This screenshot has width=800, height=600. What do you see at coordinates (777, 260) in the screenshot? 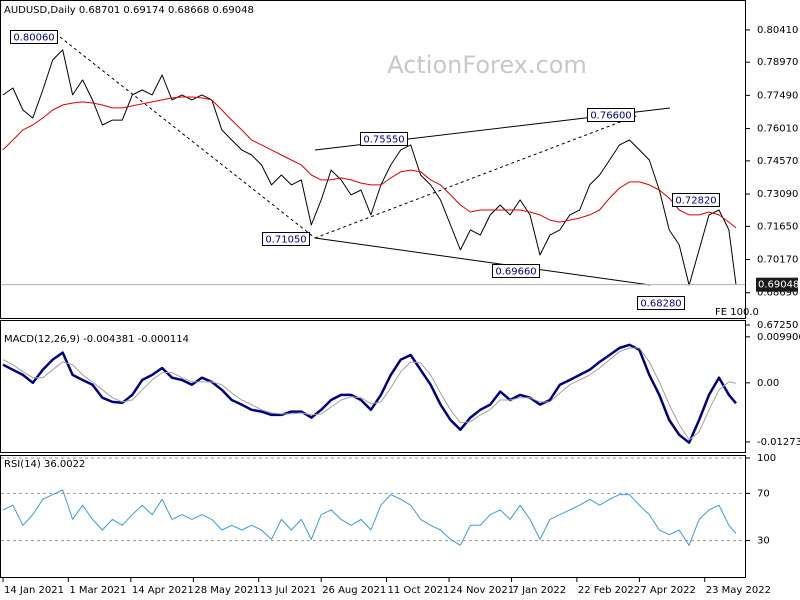
I see `y-tick-label: 0.70170` at bounding box center [777, 260].